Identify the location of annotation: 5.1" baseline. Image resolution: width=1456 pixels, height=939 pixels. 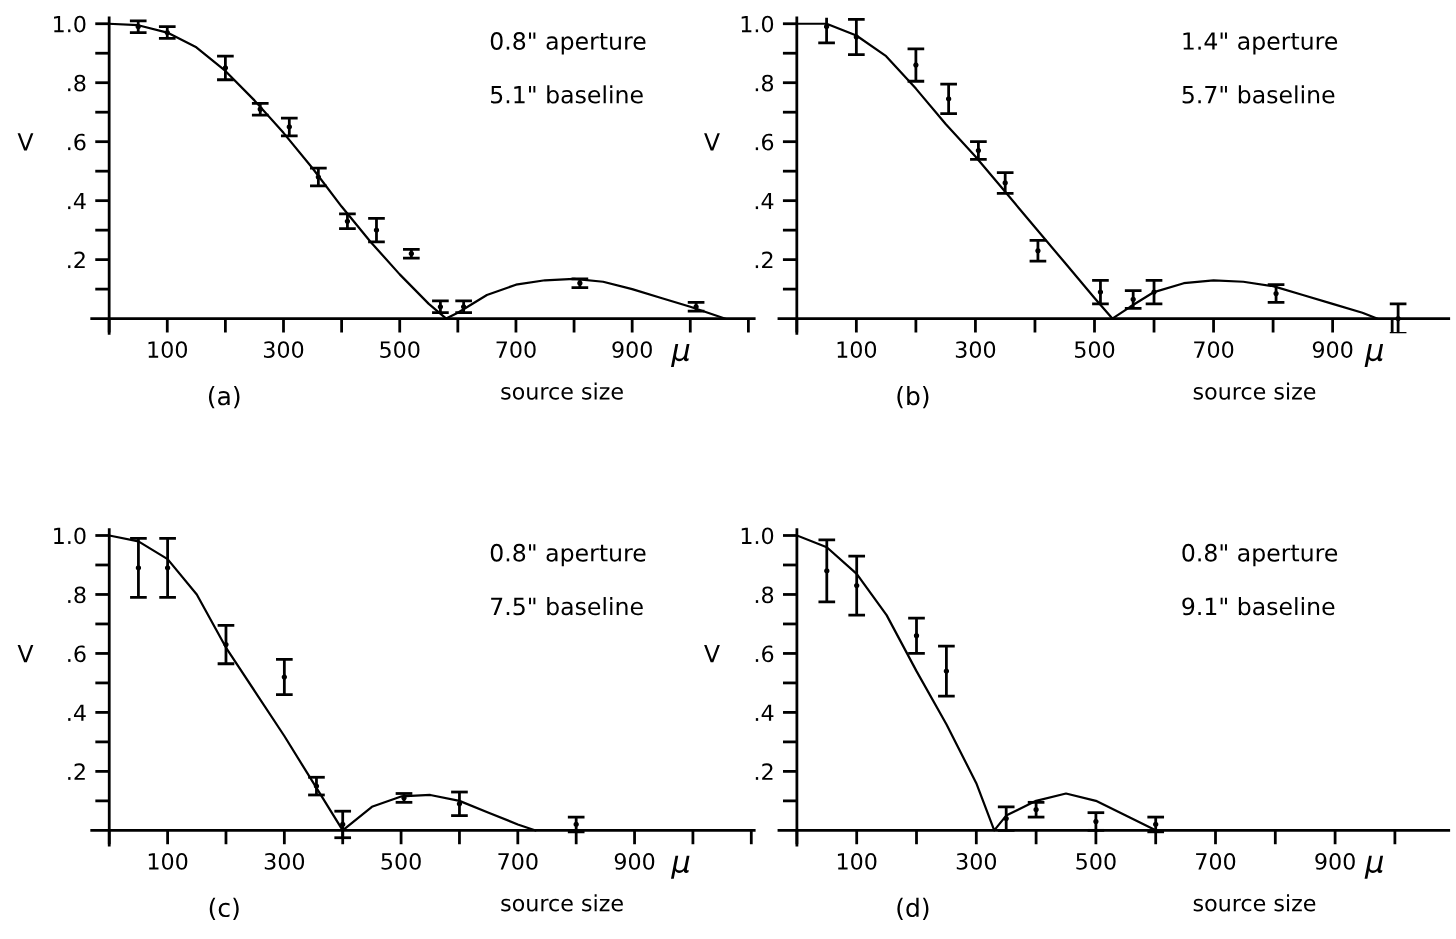
(567, 94).